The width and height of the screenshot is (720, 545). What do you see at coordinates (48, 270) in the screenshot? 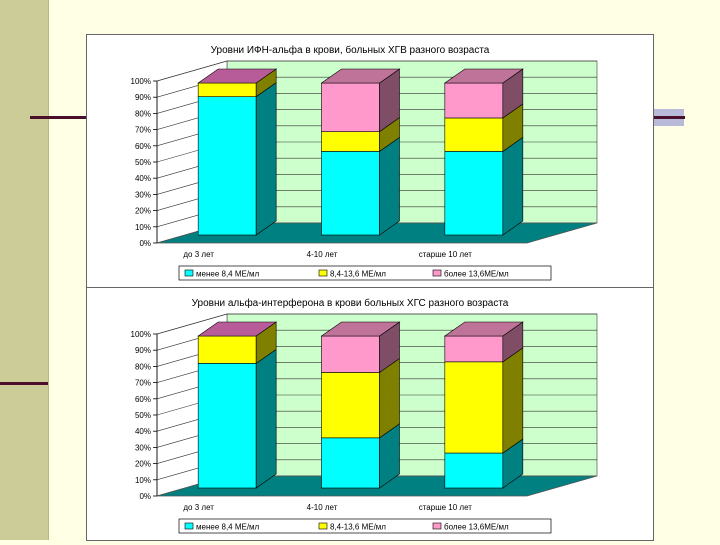
I see `left-decor-line` at bounding box center [48, 270].